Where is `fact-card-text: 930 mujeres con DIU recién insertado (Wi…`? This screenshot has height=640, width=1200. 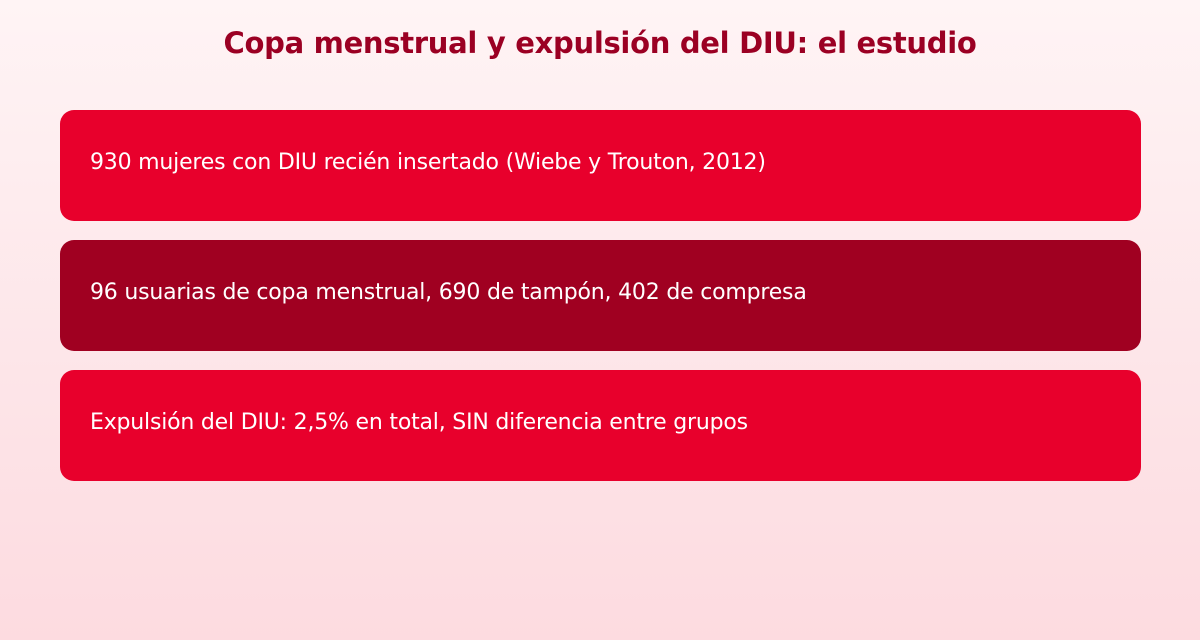 fact-card-text: 930 mujeres con DIU recién insertado (Wi… is located at coordinates (428, 162).